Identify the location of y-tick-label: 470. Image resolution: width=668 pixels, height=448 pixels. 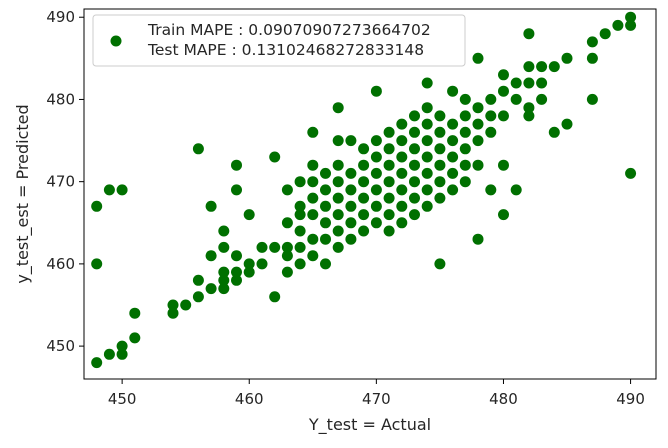
(60, 182).